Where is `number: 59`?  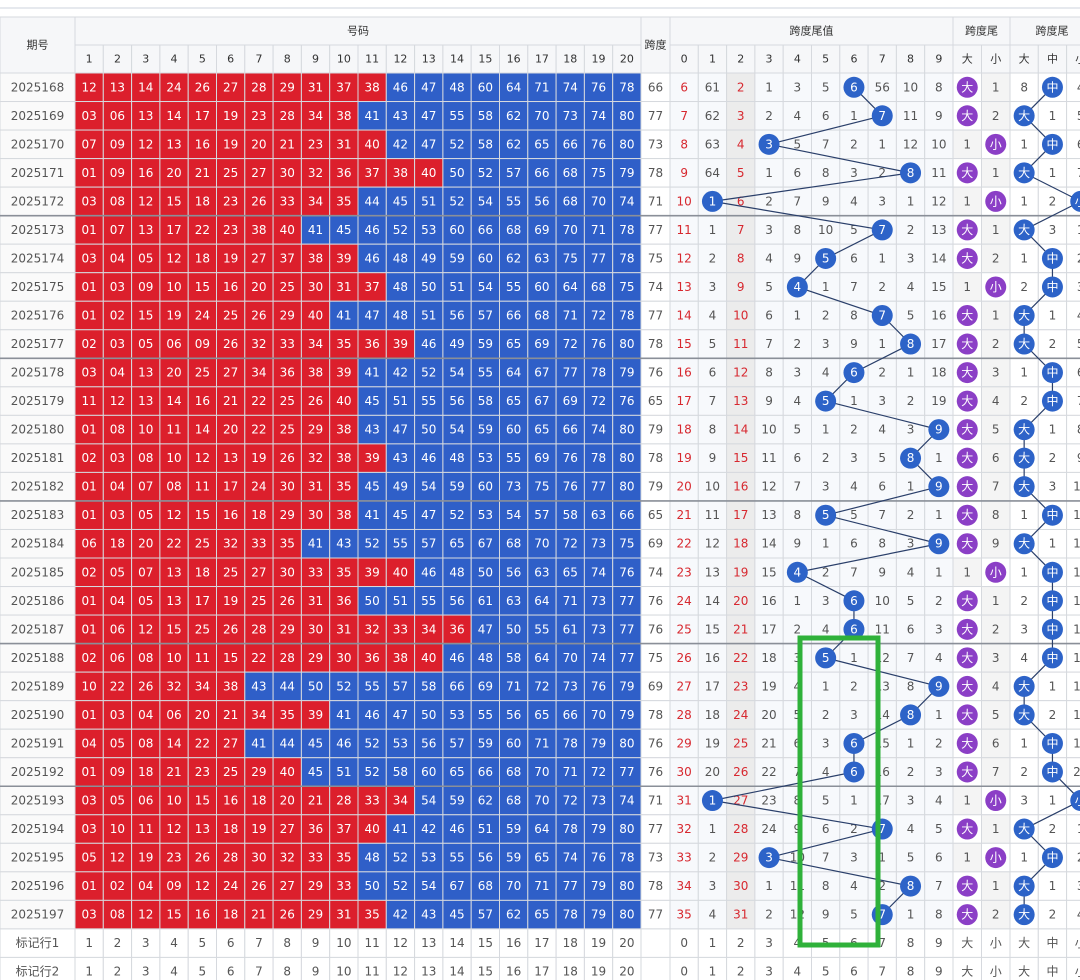 number: 59 is located at coordinates (485, 430).